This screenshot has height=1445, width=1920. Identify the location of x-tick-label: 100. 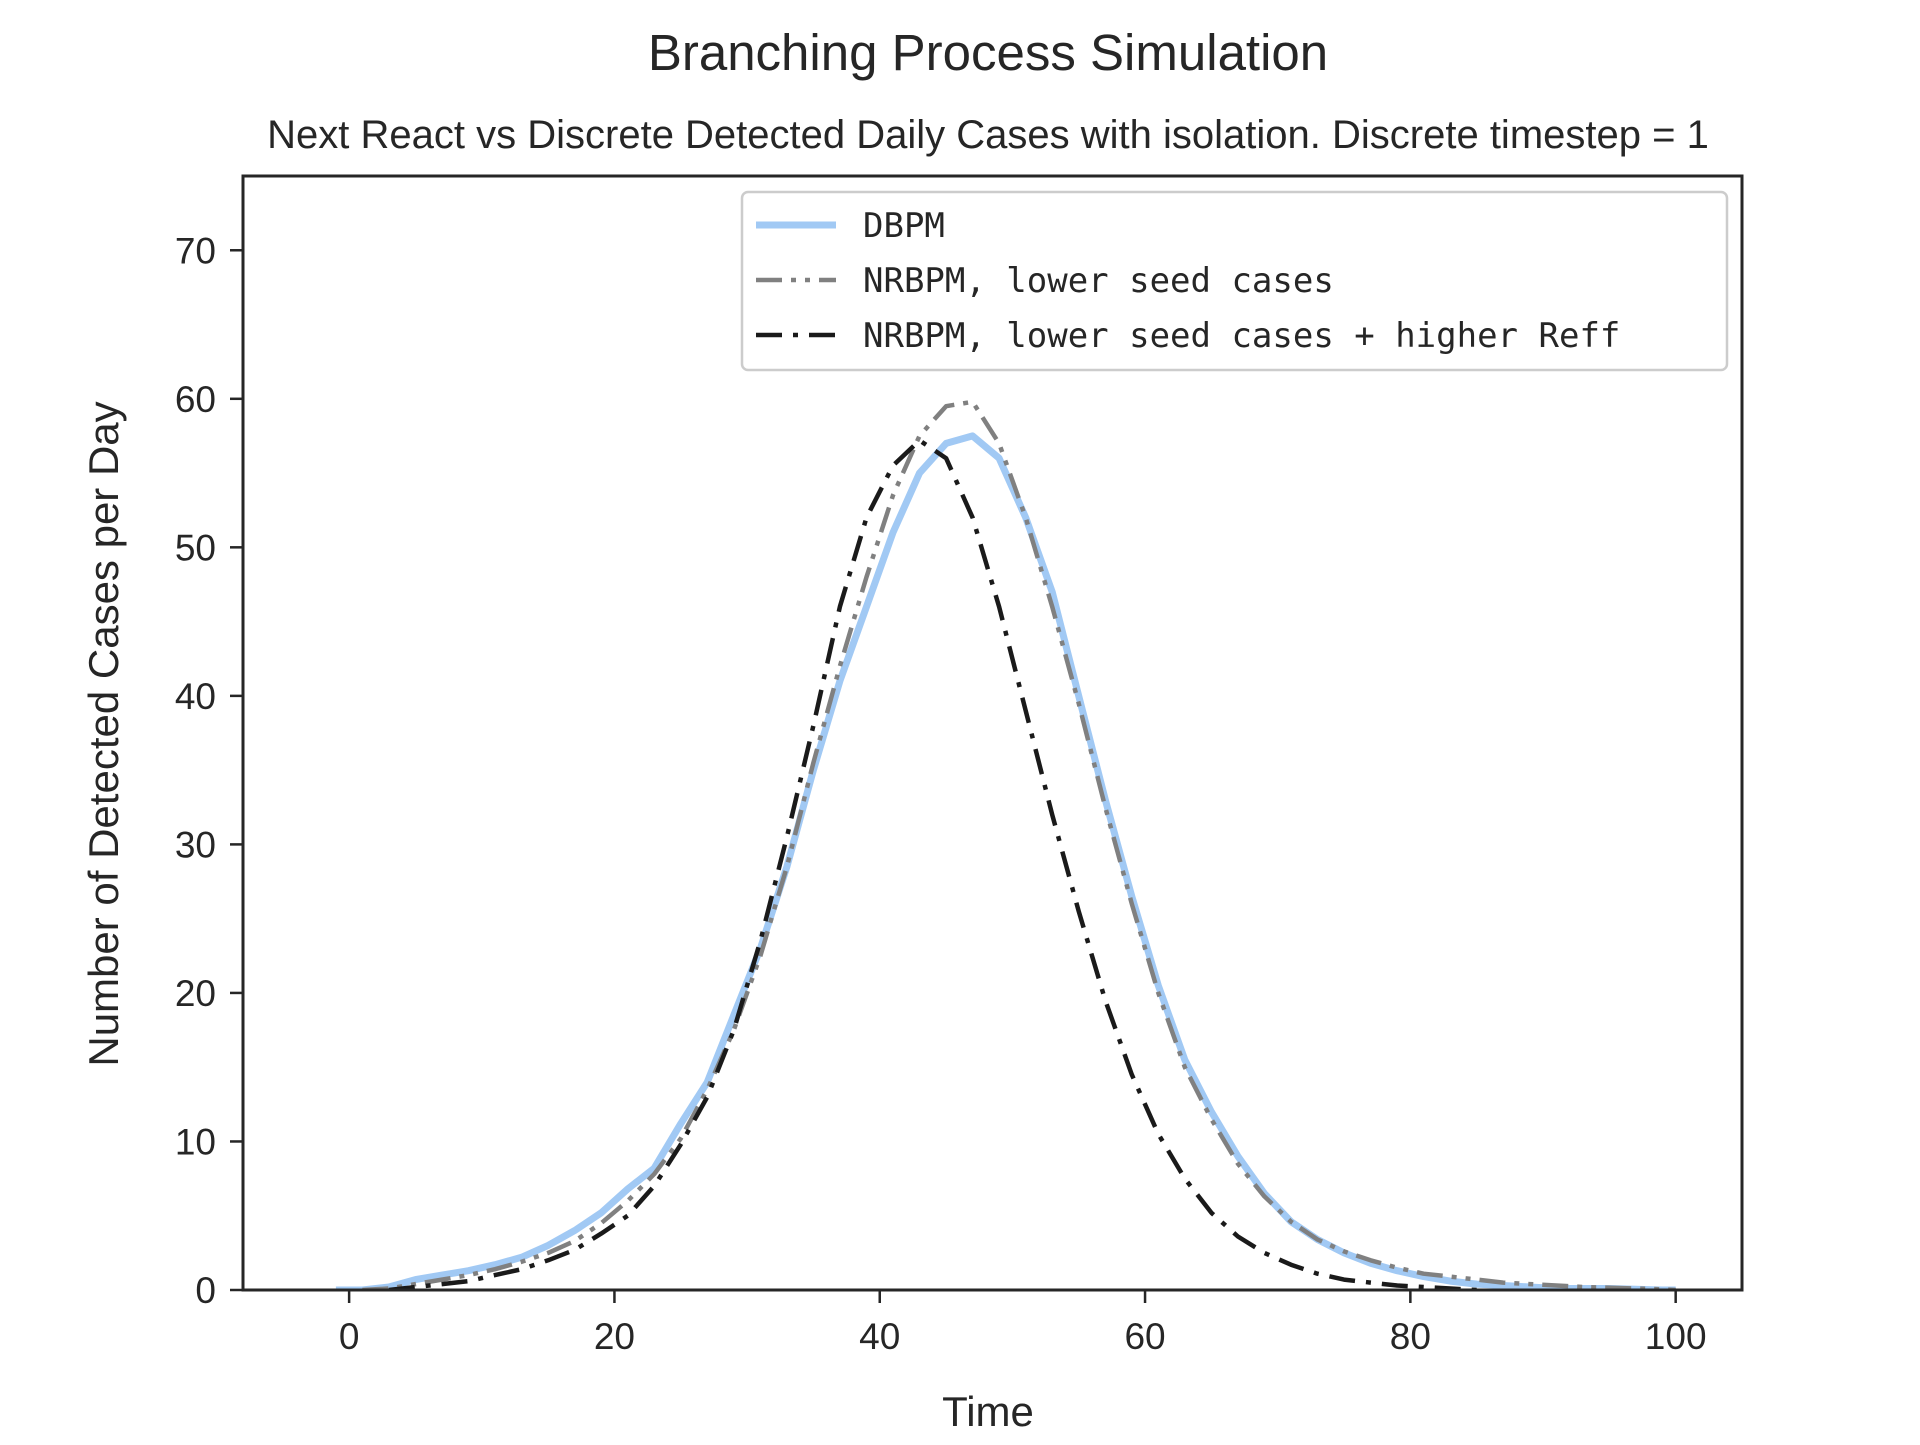
(1676, 1336).